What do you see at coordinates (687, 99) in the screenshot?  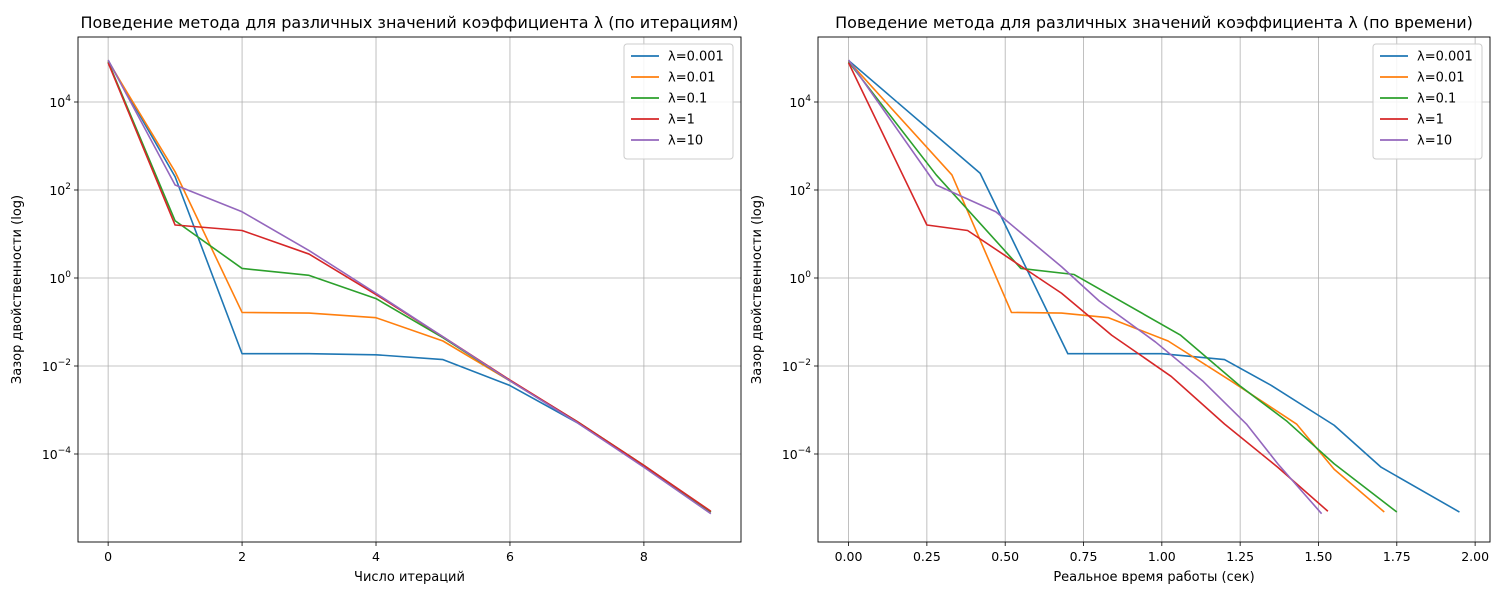 I see `chart1-legend-label-3: λ=0.1` at bounding box center [687, 99].